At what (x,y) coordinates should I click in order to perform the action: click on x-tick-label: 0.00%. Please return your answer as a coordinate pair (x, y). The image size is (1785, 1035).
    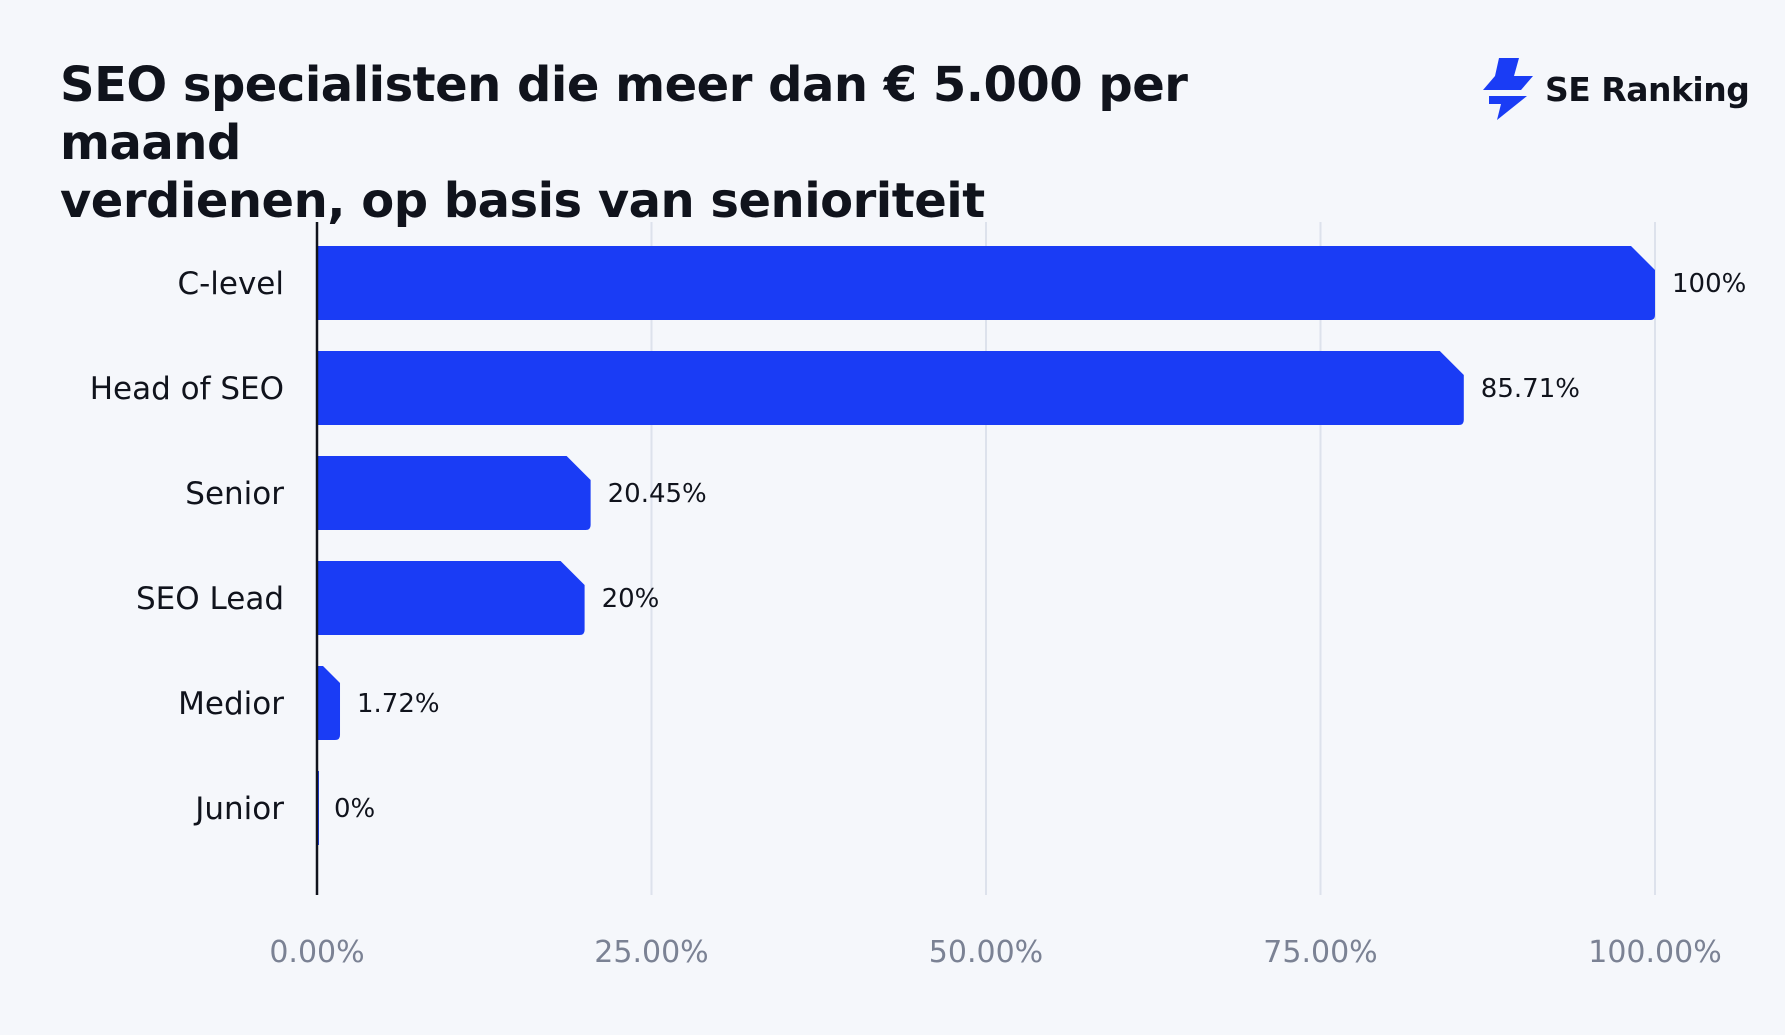
    Looking at the image, I should click on (316, 952).